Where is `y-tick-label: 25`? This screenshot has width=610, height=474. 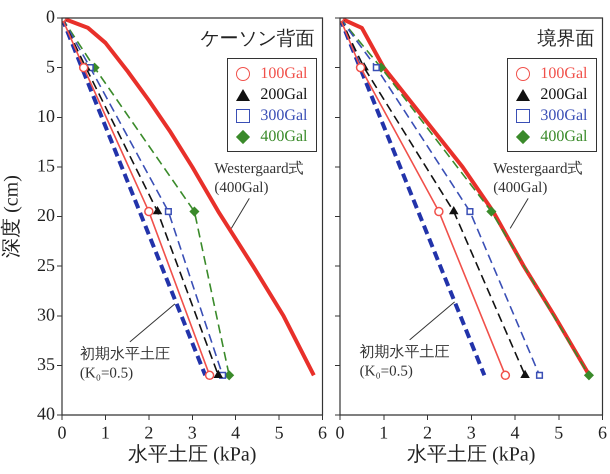
y-tick-label: 25 is located at coordinates (46, 264).